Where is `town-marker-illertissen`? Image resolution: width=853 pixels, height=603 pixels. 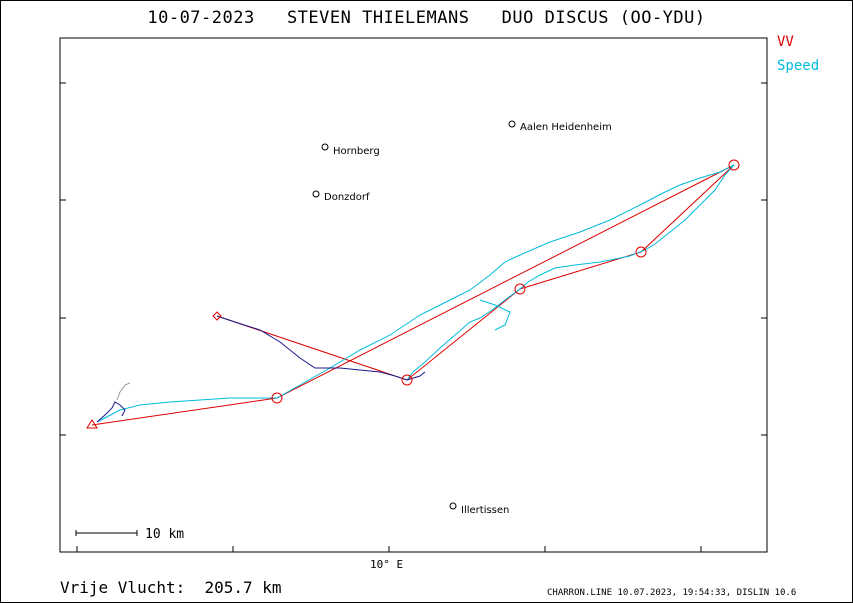 town-marker-illertissen is located at coordinates (453, 506).